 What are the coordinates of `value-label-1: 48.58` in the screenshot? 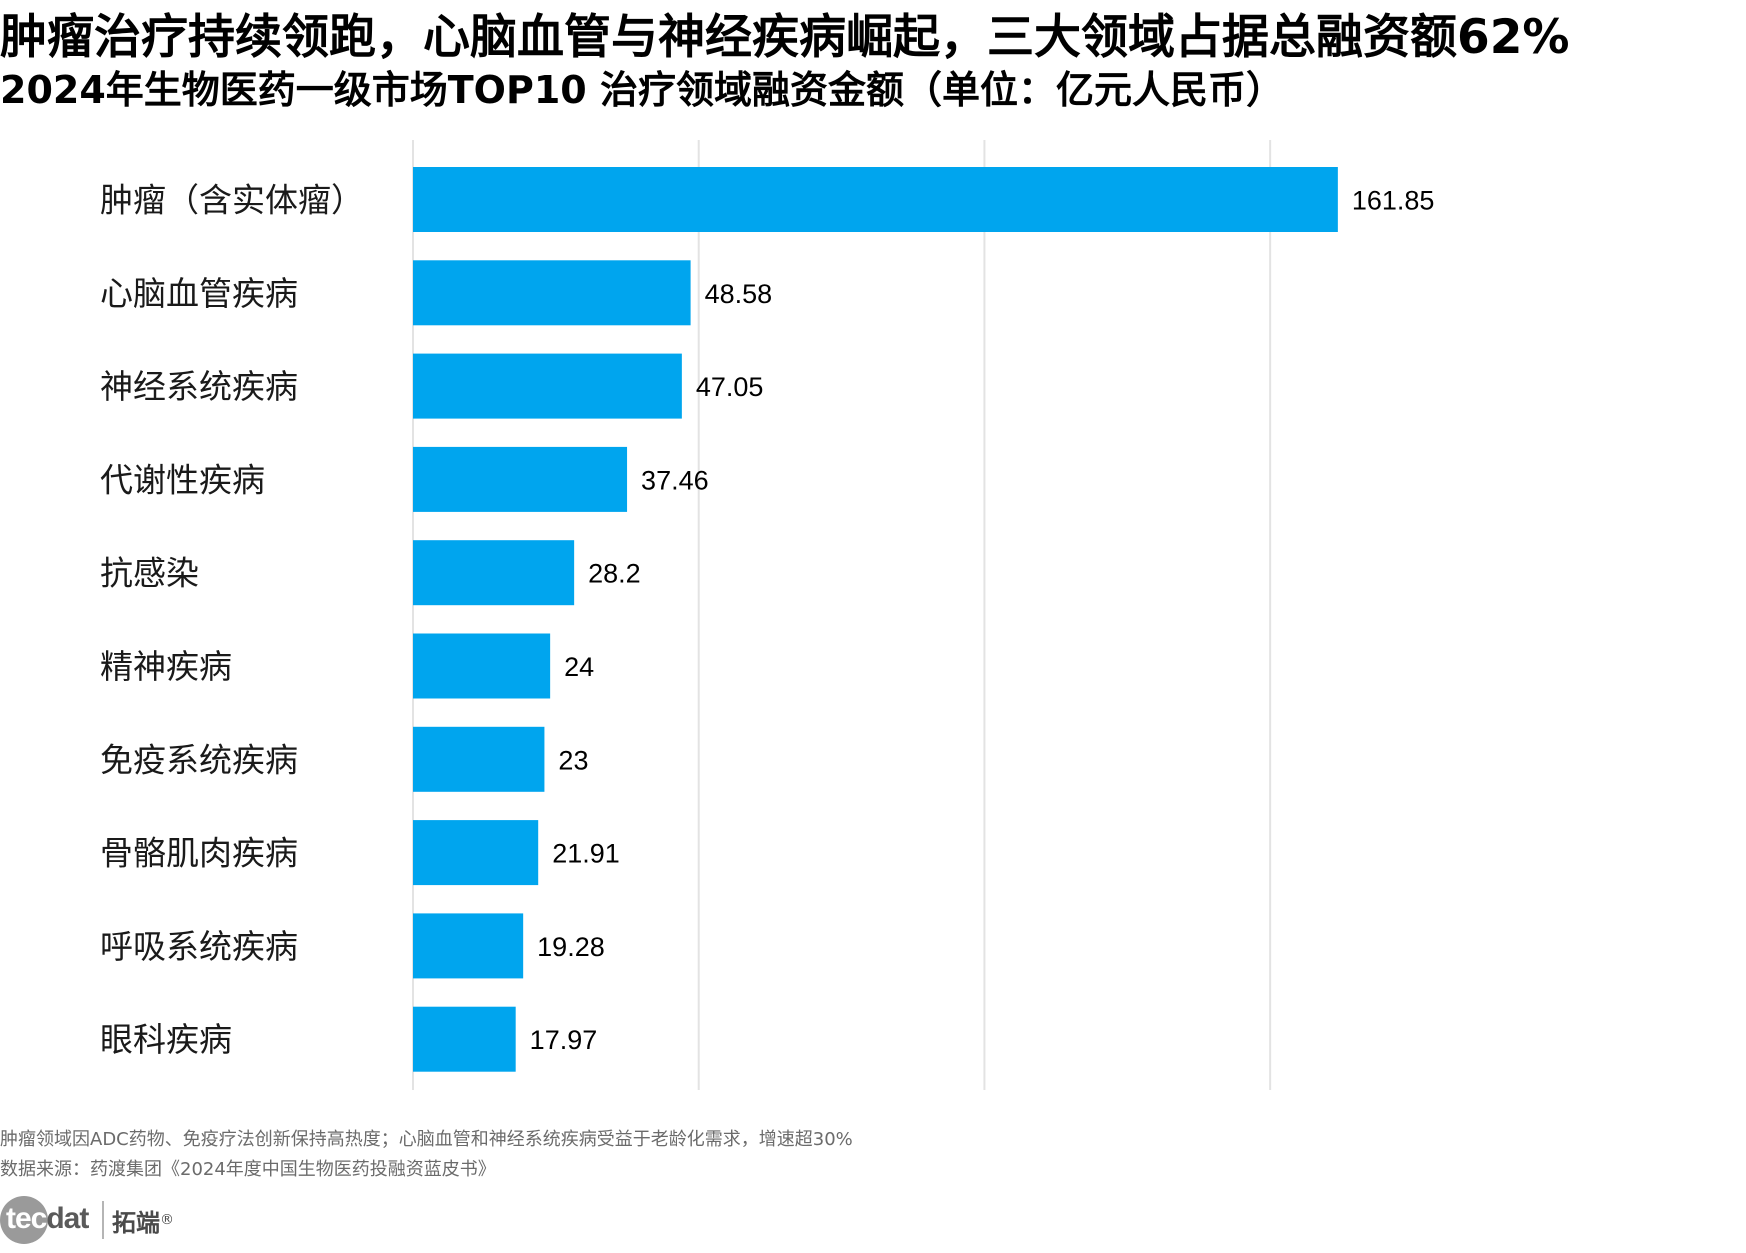 It's located at (739, 294).